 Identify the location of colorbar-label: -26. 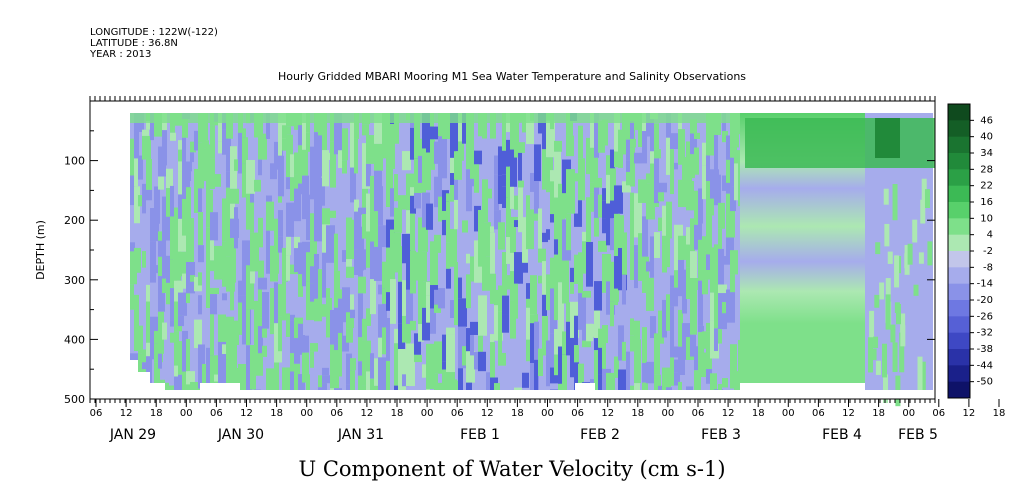
(985, 316).